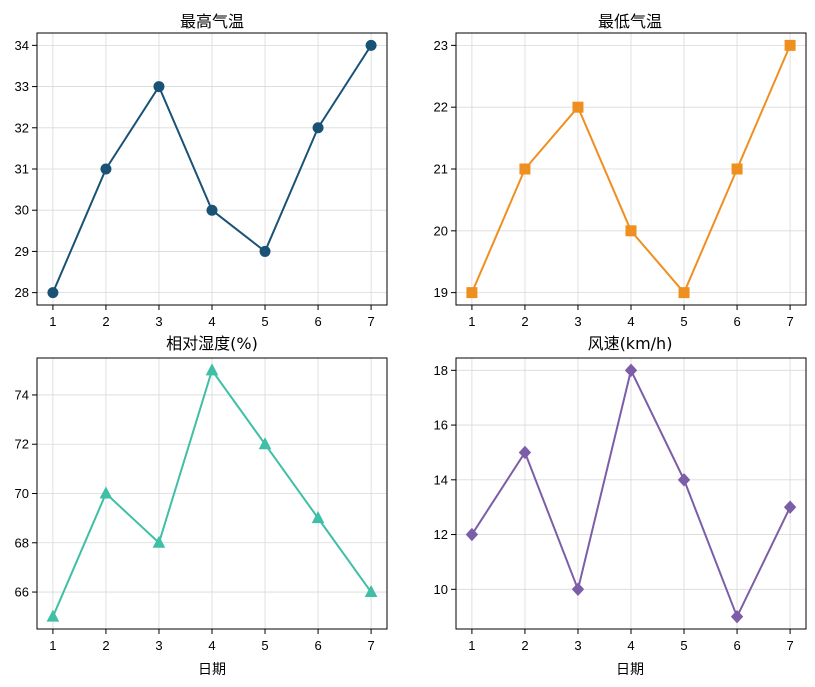 The width and height of the screenshot is (815, 687). I want to click on y-tick-label: 30, so click(22, 210).